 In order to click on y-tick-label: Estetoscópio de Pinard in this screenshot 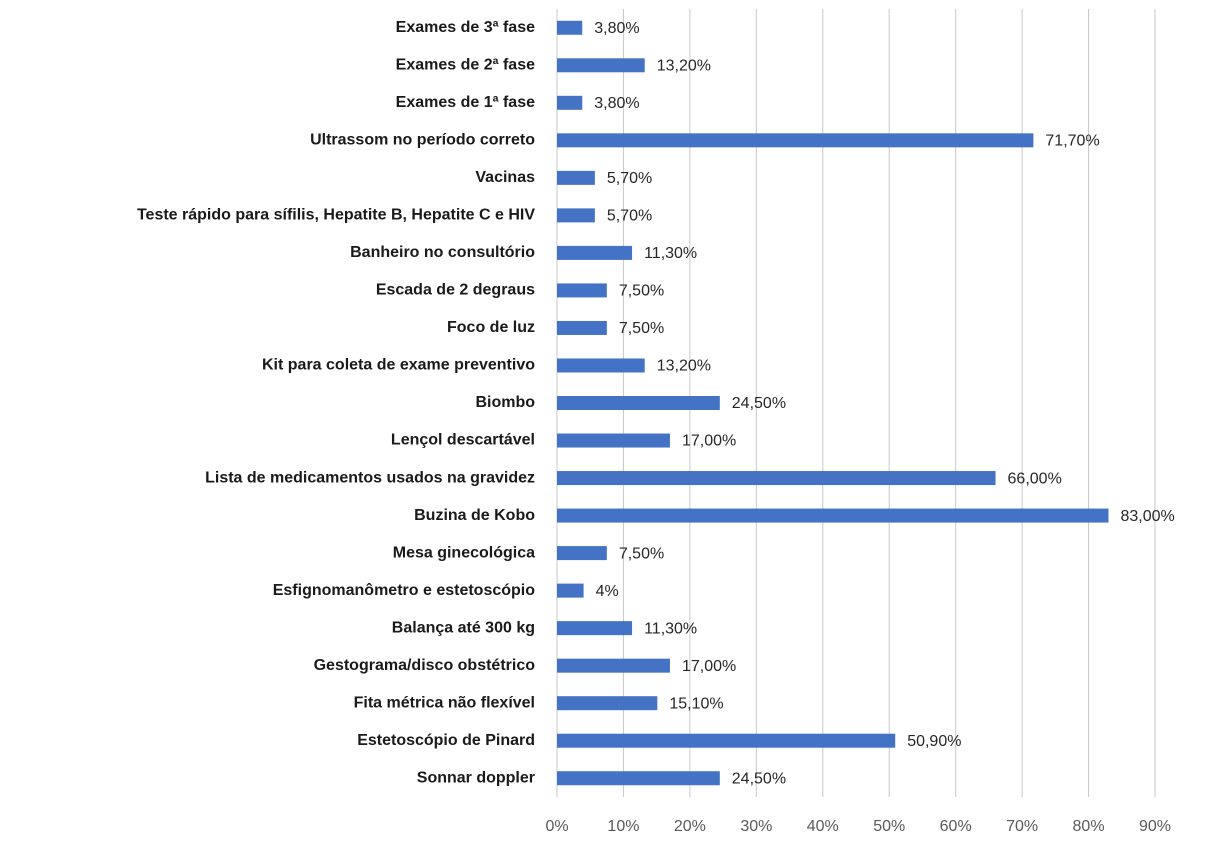, I will do `click(446, 740)`.